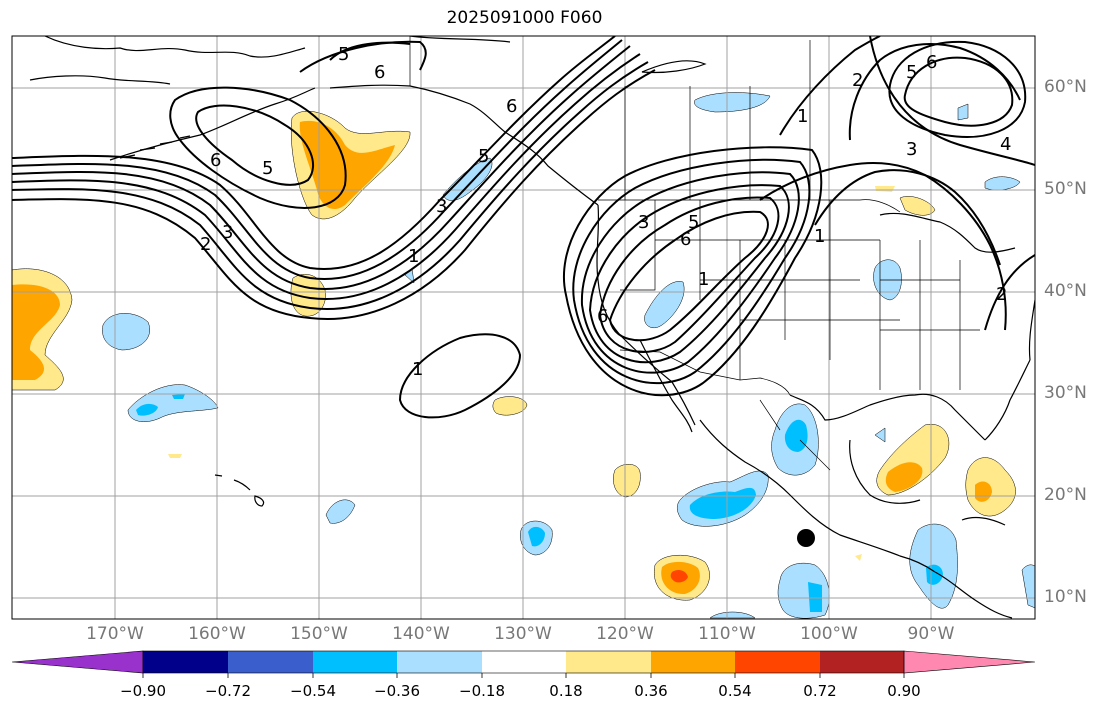 The image size is (1105, 712). What do you see at coordinates (732, 102) in the screenshot?
I see `negative-anomaly-hudson` at bounding box center [732, 102].